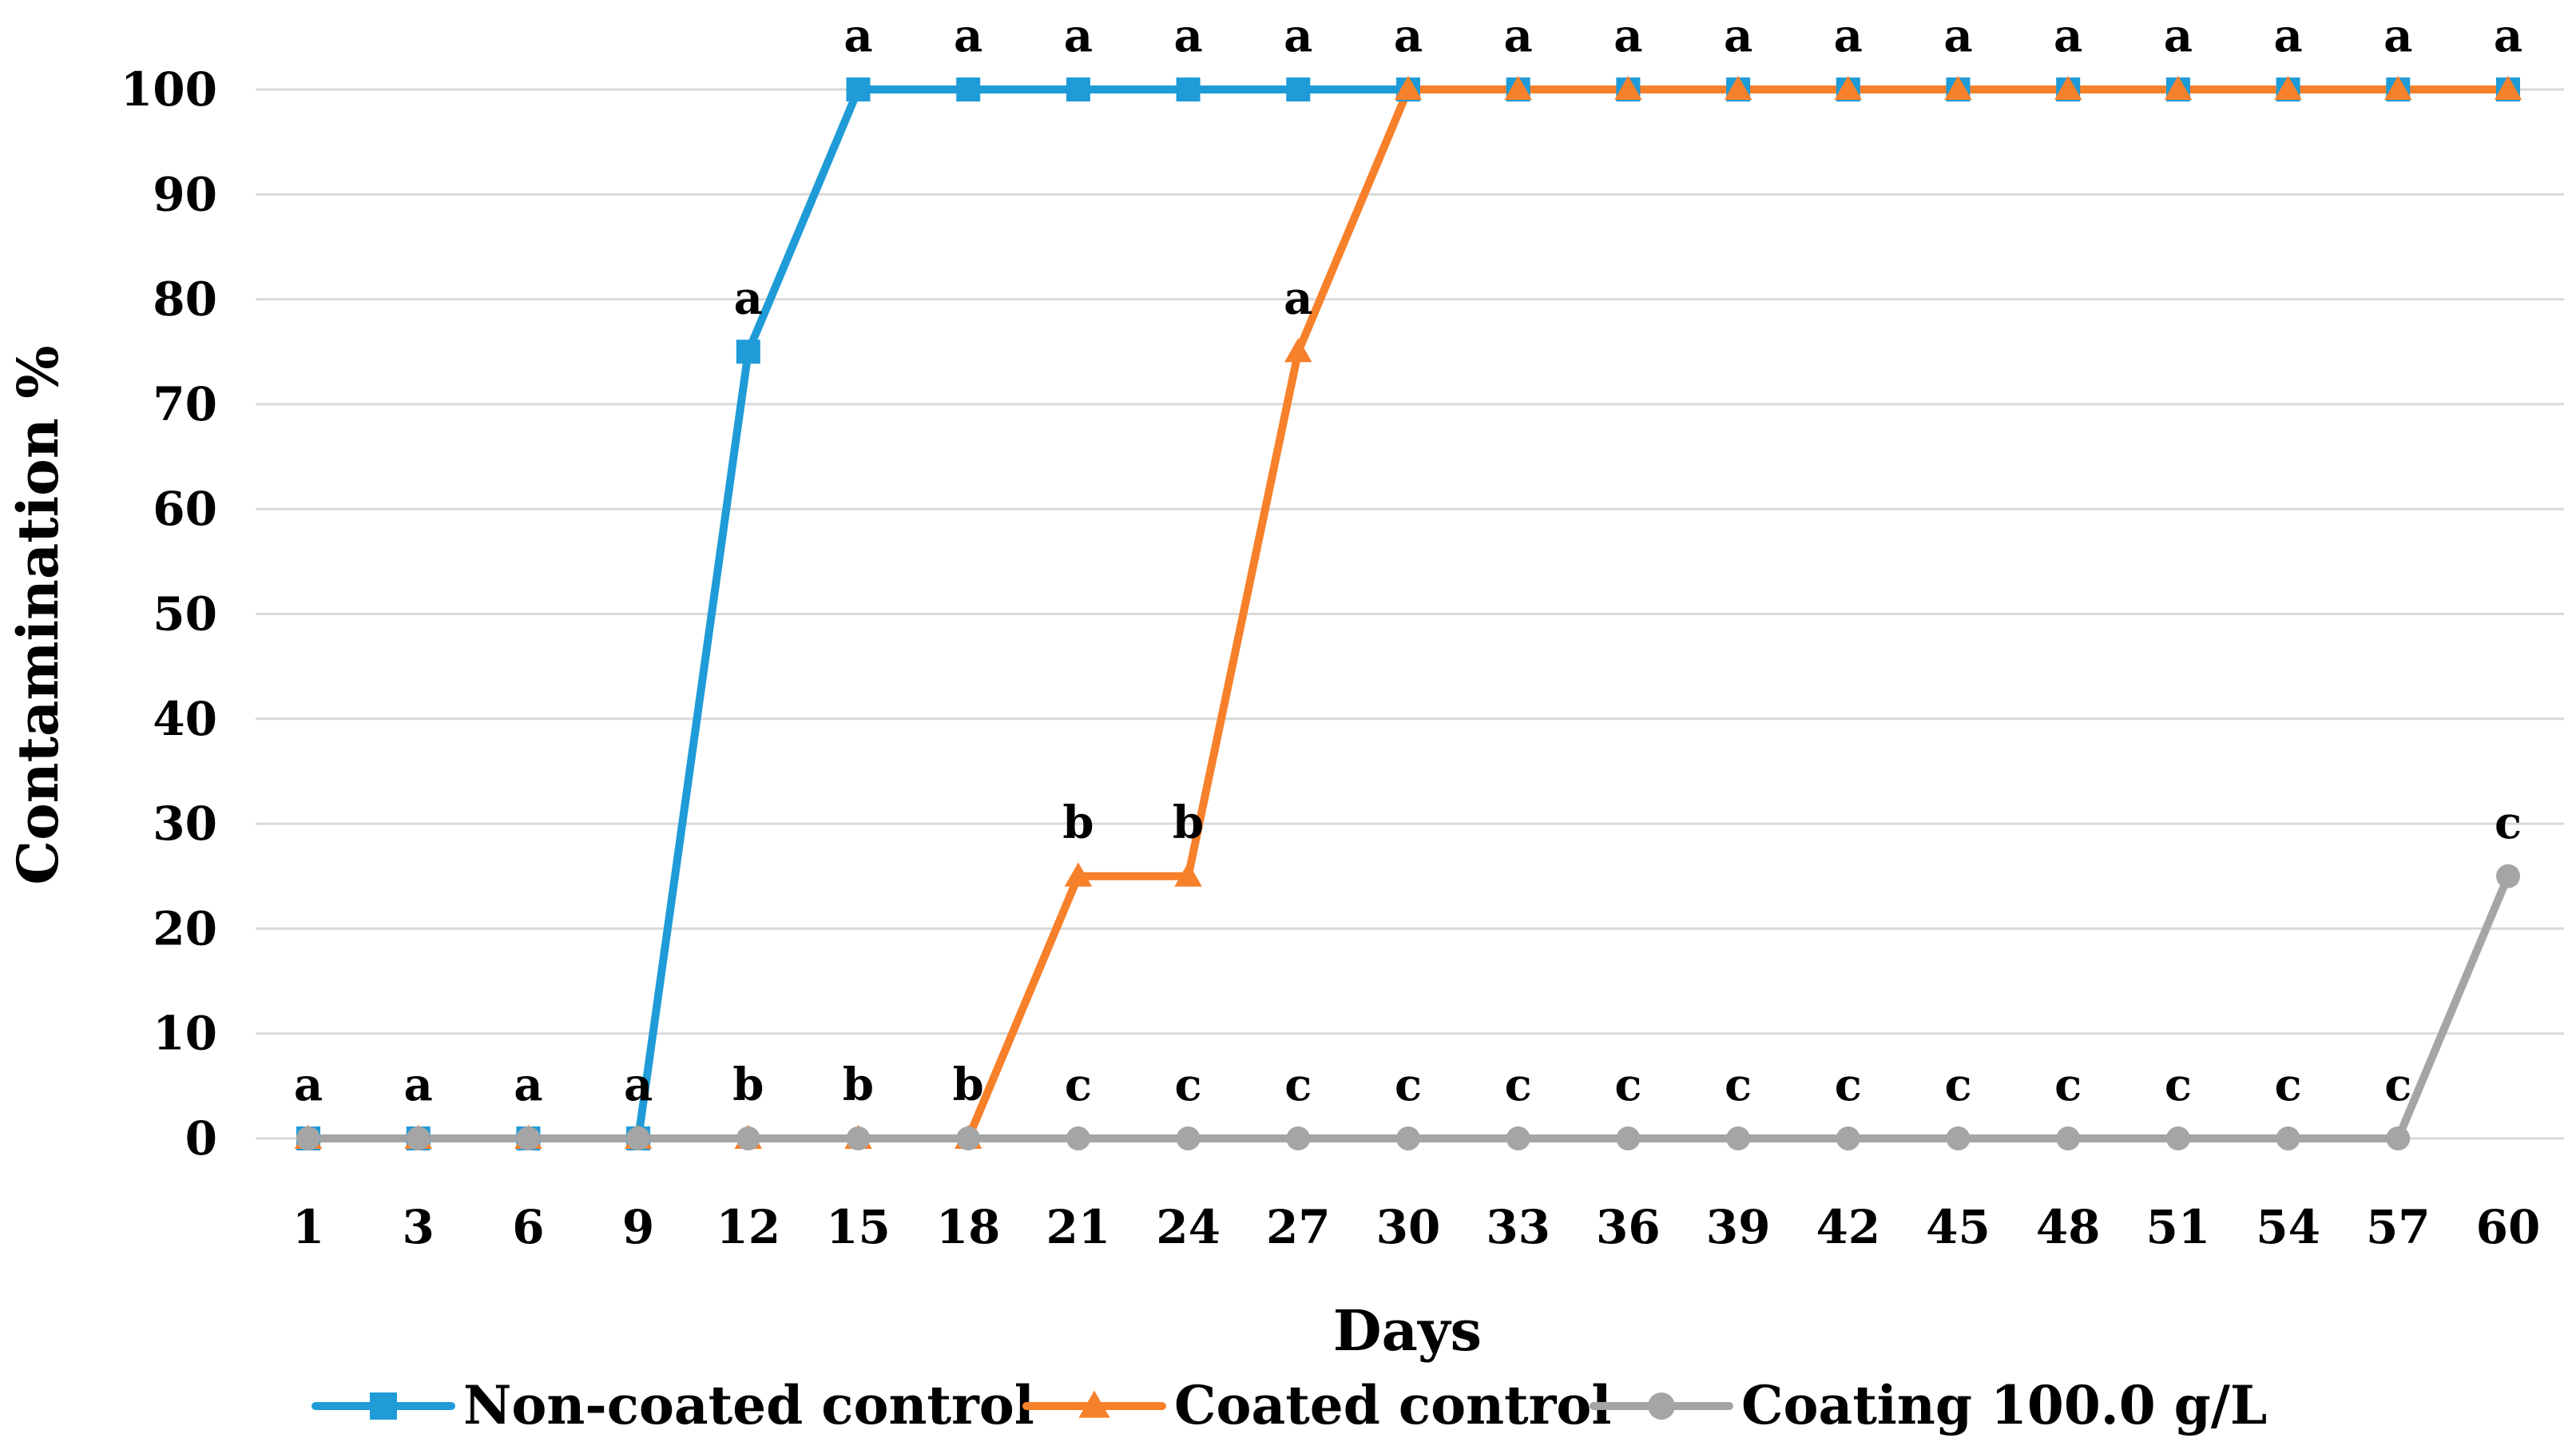 The width and height of the screenshot is (2576, 1454). Describe the element at coordinates (419, 1227) in the screenshot. I see `x-tick-label: 3` at that location.